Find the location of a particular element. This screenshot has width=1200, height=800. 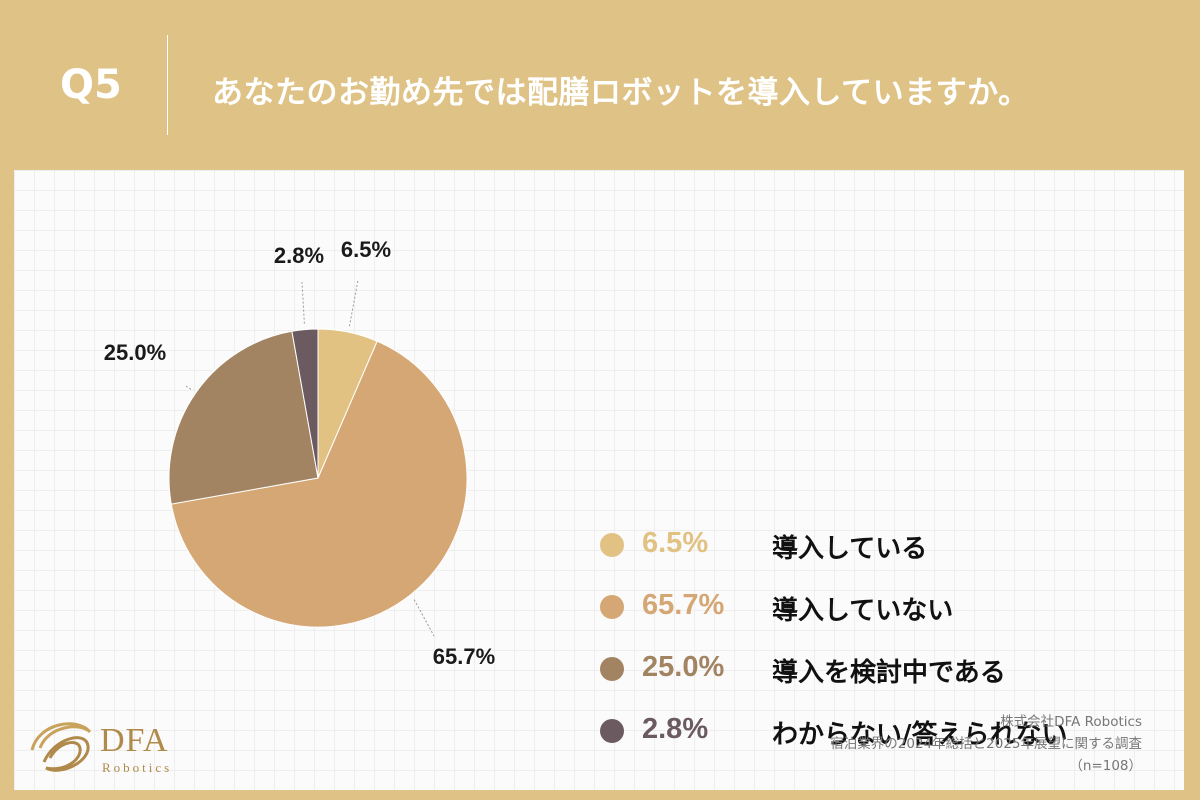

survey-name: 宿泊業界の2024年総括と2025年展望に関する調査 is located at coordinates (986, 744).